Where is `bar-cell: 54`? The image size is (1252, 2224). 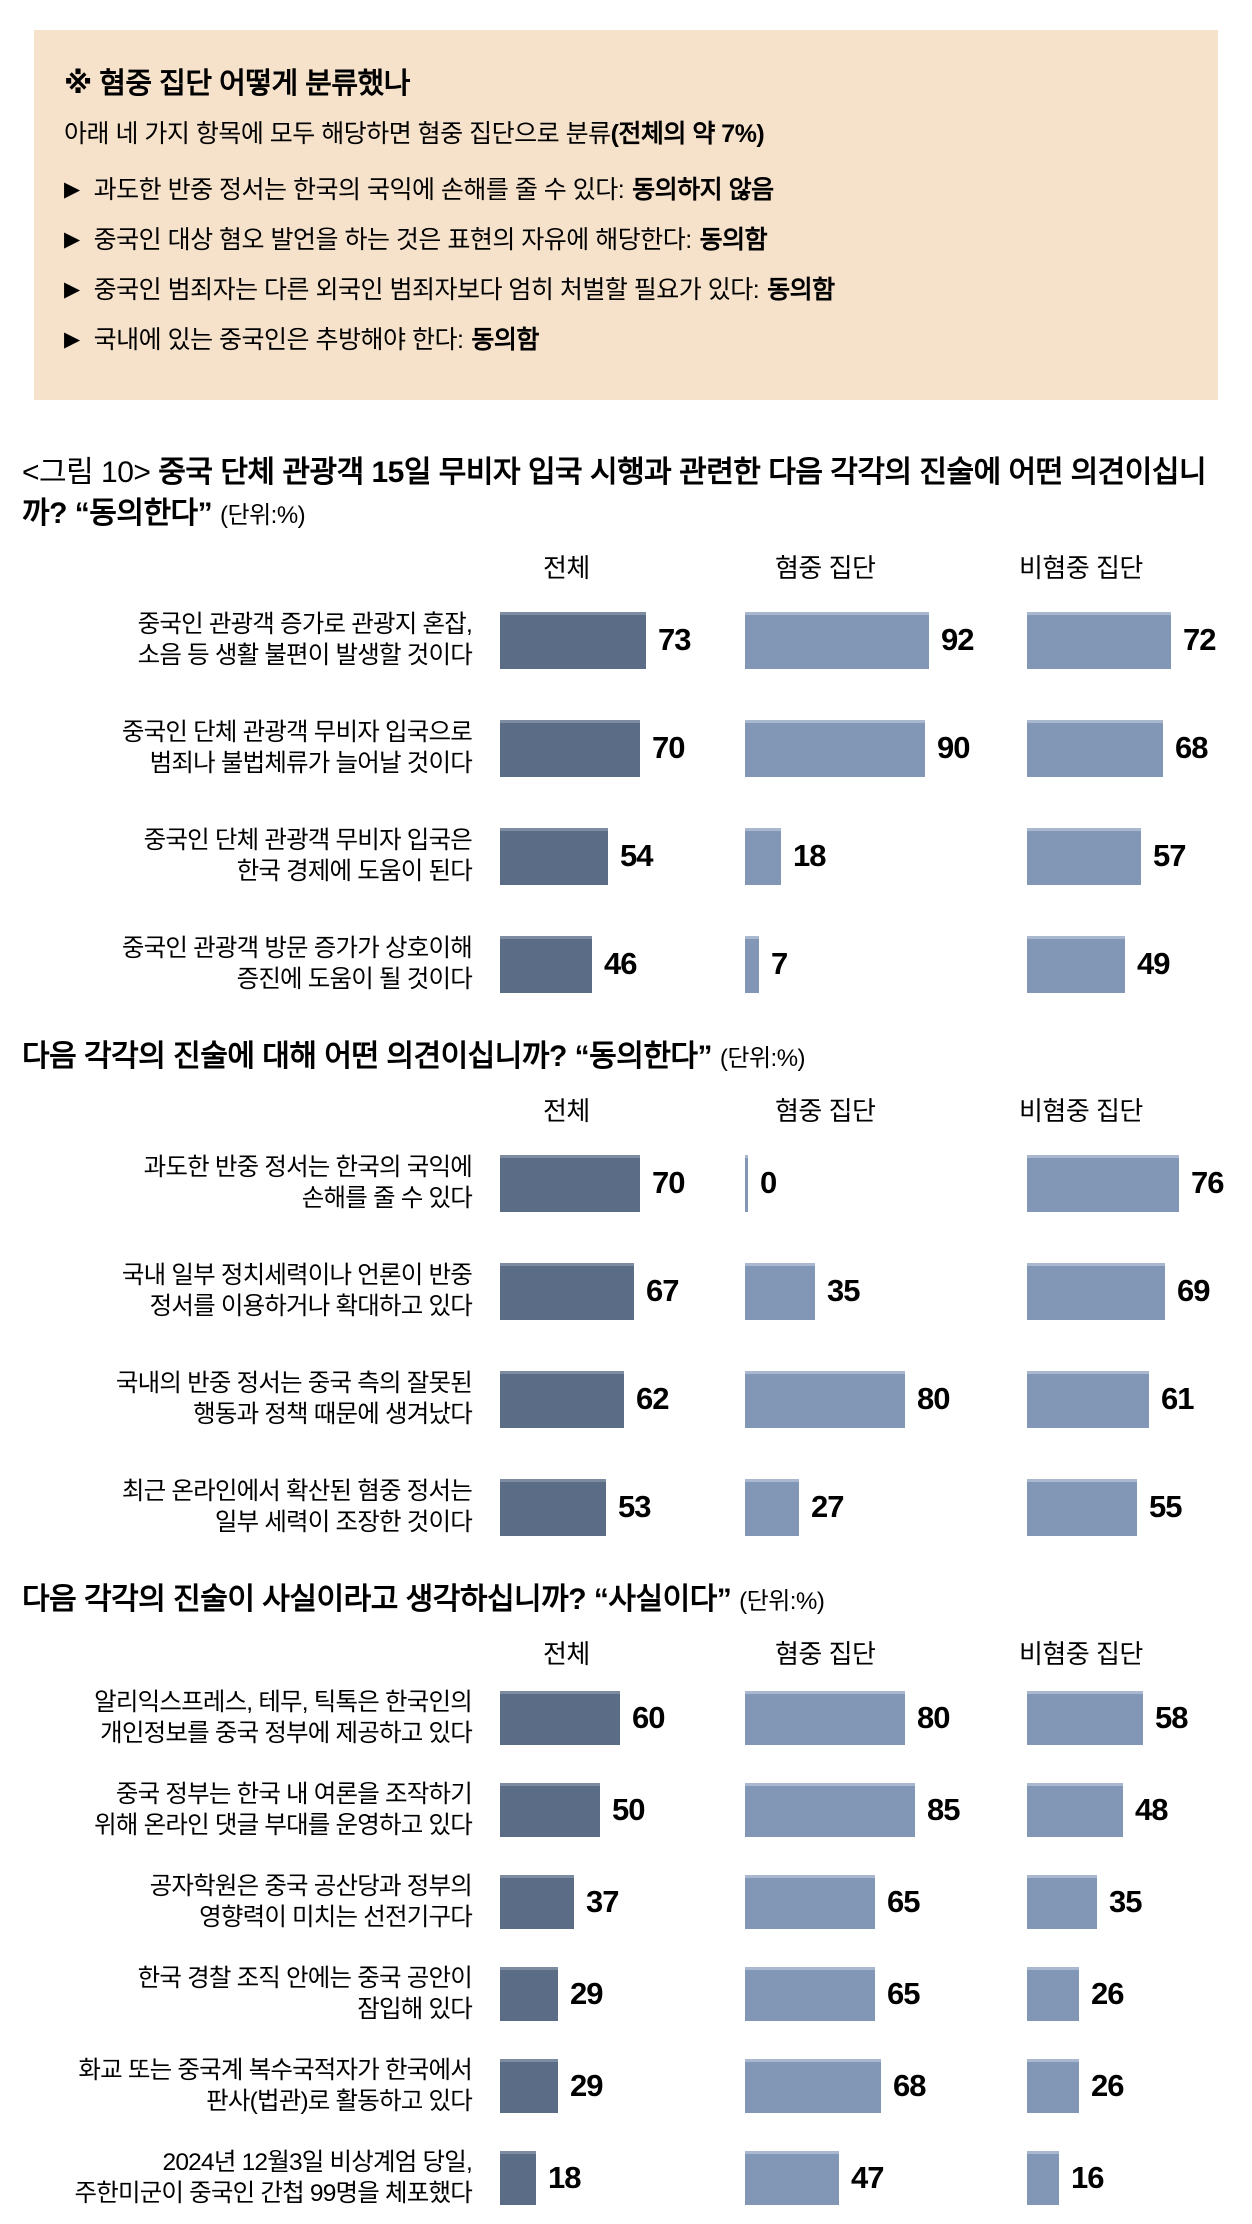 bar-cell: 54 is located at coordinates (610, 856).